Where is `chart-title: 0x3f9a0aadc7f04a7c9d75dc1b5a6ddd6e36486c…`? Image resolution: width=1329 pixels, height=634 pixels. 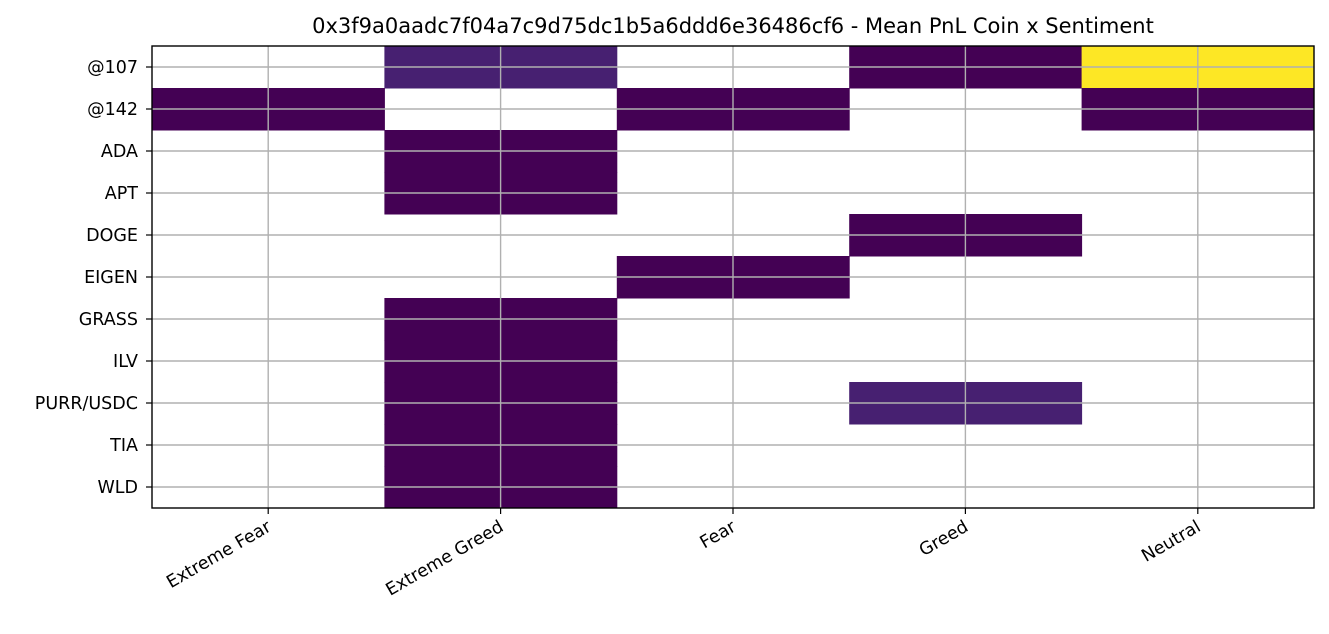 chart-title: 0x3f9a0aadc7f04a7c9d75dc1b5a6ddd6e36486c… is located at coordinates (733, 26).